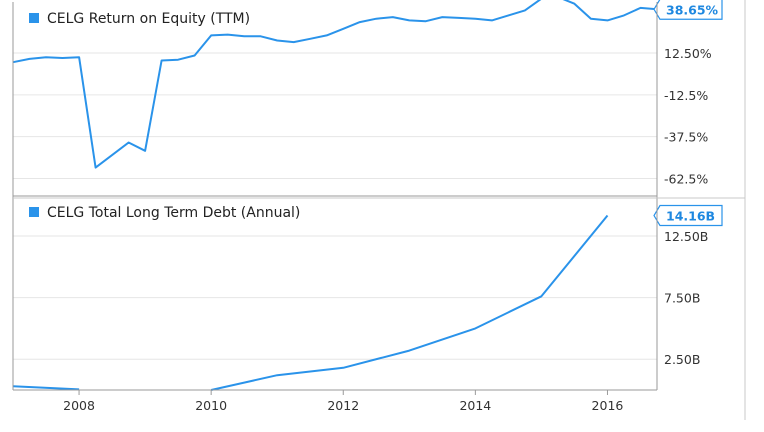  What do you see at coordinates (34, 212) in the screenshot?
I see `debt-legend-swatch` at bounding box center [34, 212].